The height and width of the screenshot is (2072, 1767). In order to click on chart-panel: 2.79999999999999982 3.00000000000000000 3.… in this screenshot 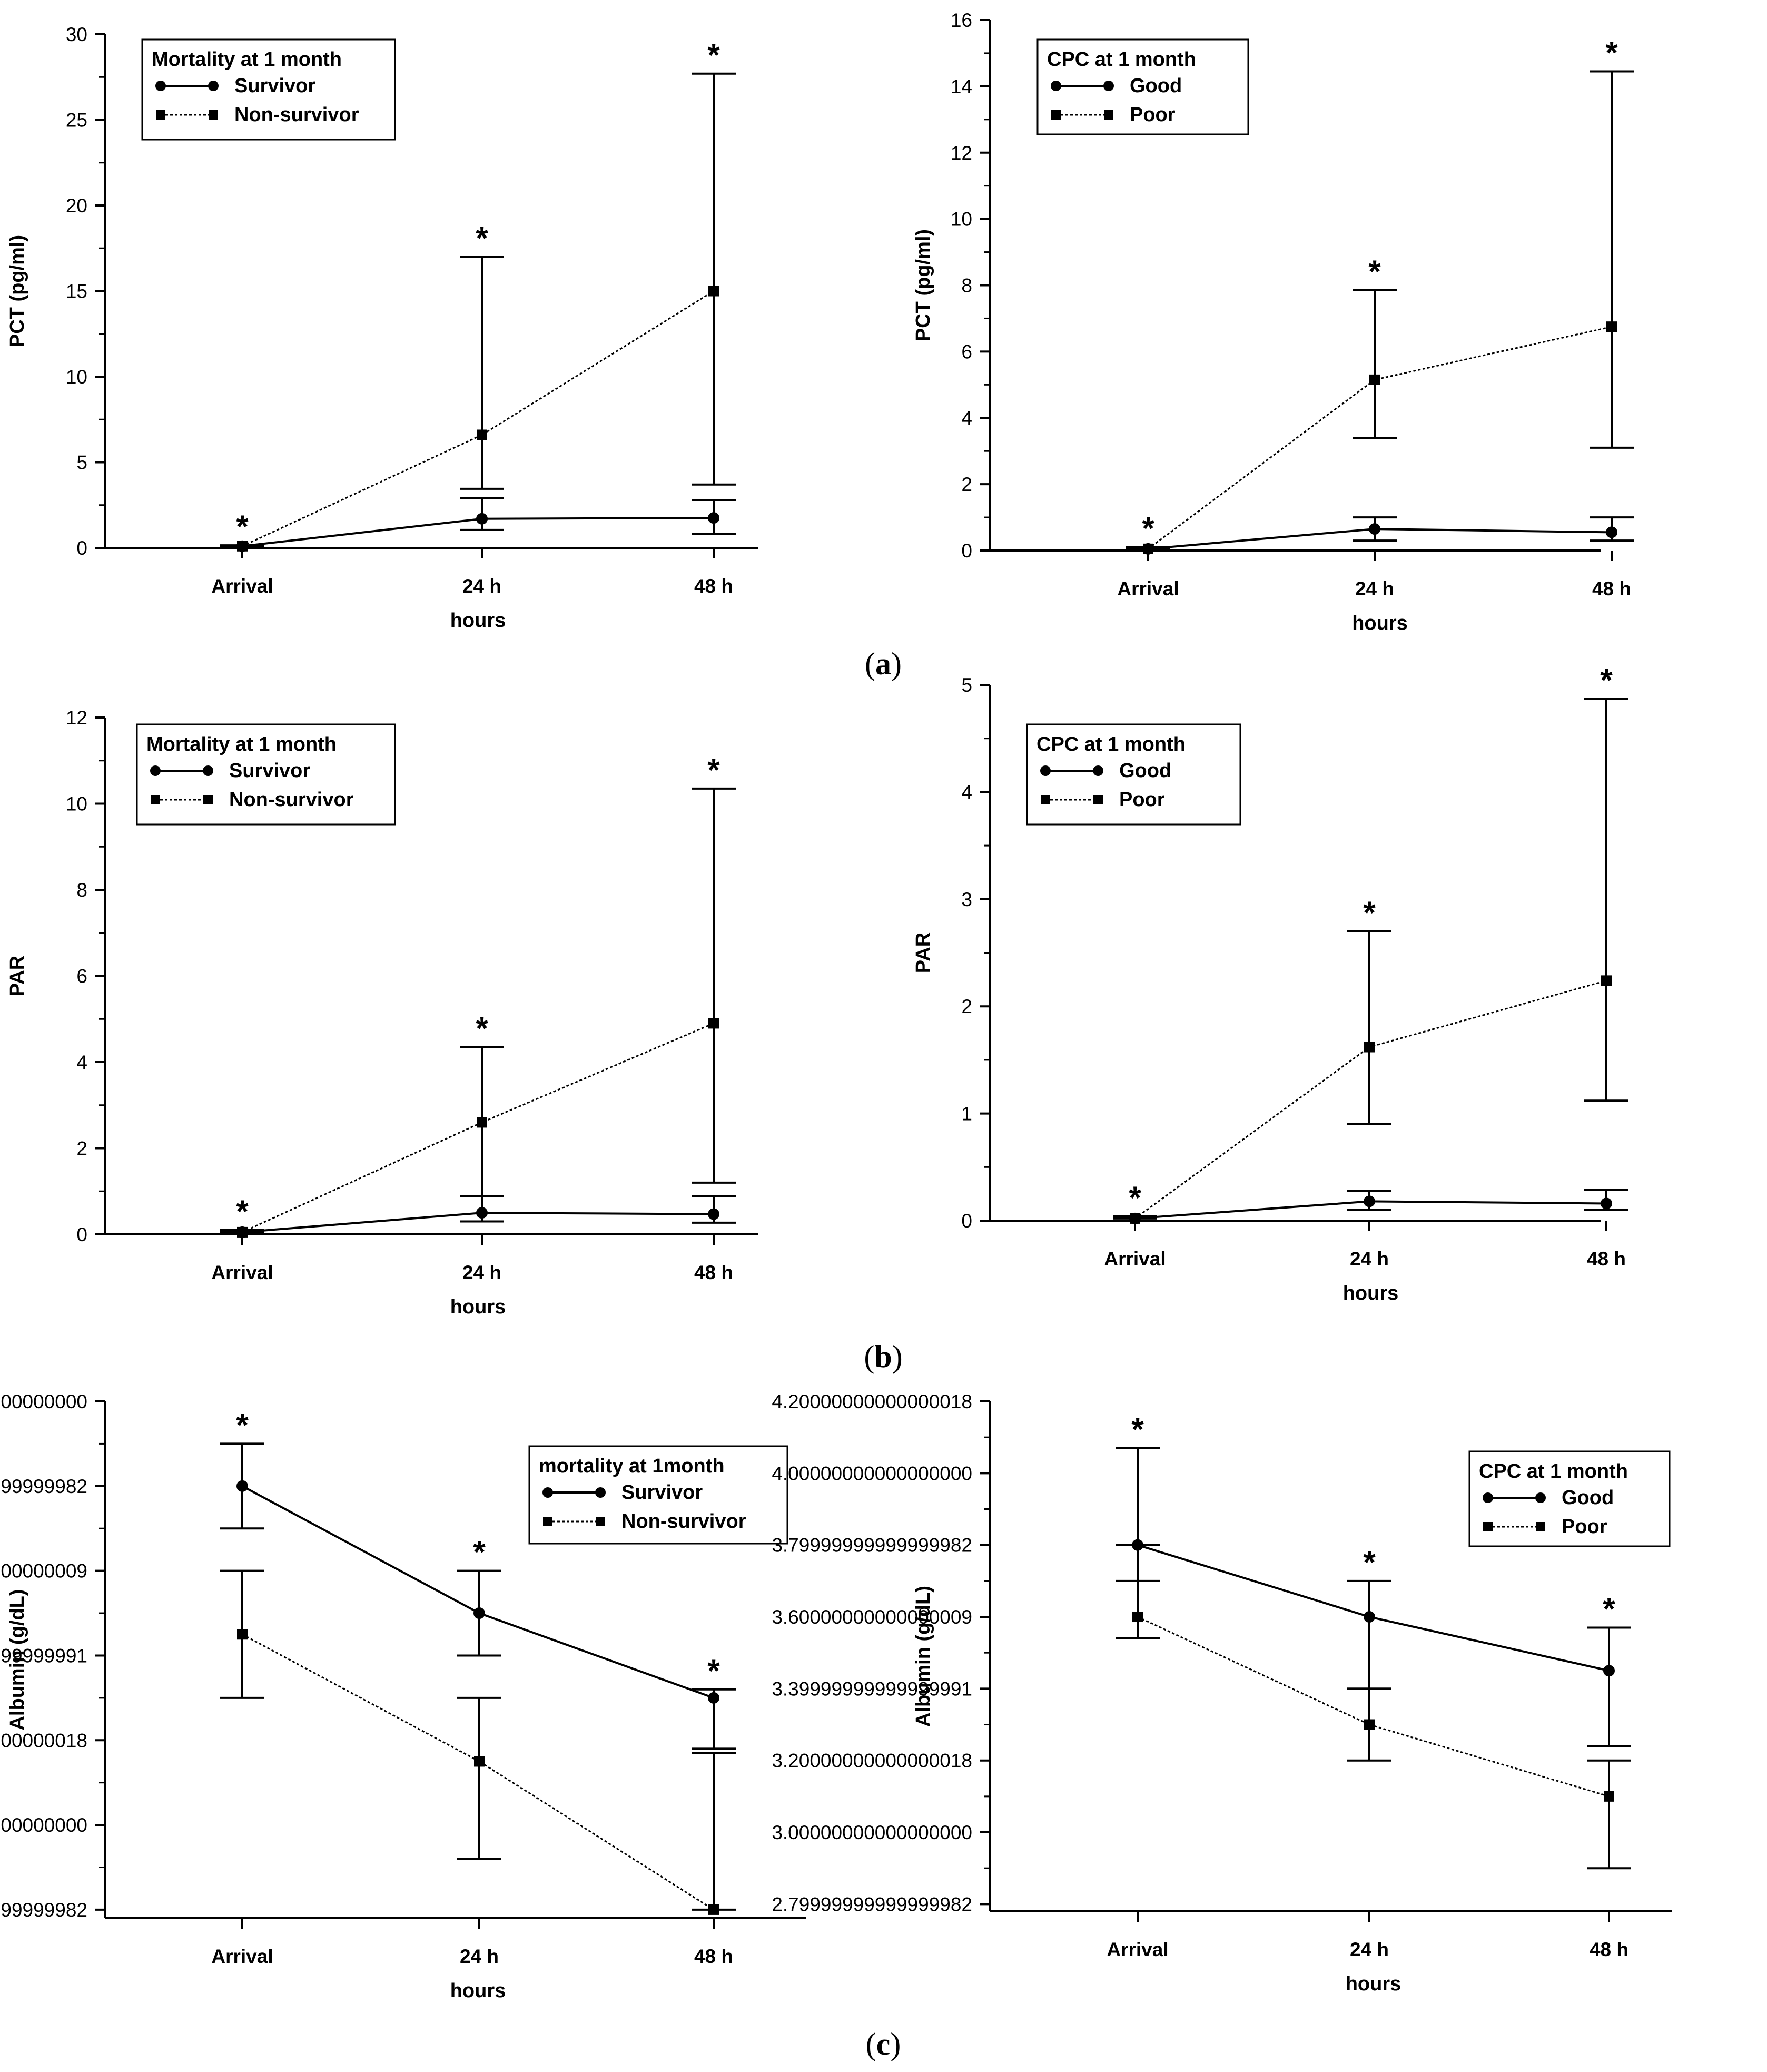, I will do `click(1222, 1693)`.